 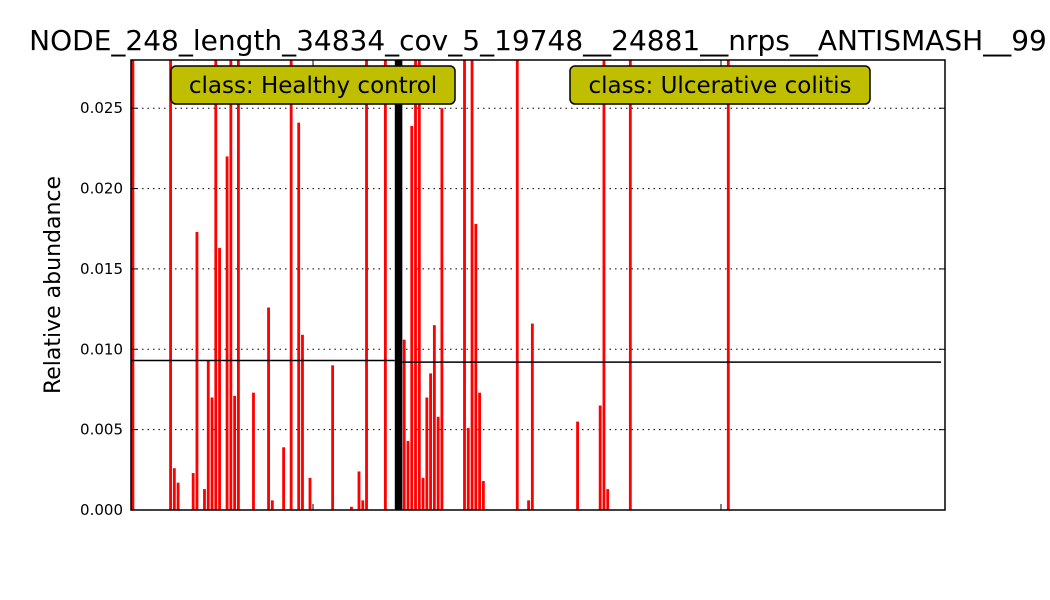 What do you see at coordinates (101, 430) in the screenshot?
I see `y-tick-label: 0.005` at bounding box center [101, 430].